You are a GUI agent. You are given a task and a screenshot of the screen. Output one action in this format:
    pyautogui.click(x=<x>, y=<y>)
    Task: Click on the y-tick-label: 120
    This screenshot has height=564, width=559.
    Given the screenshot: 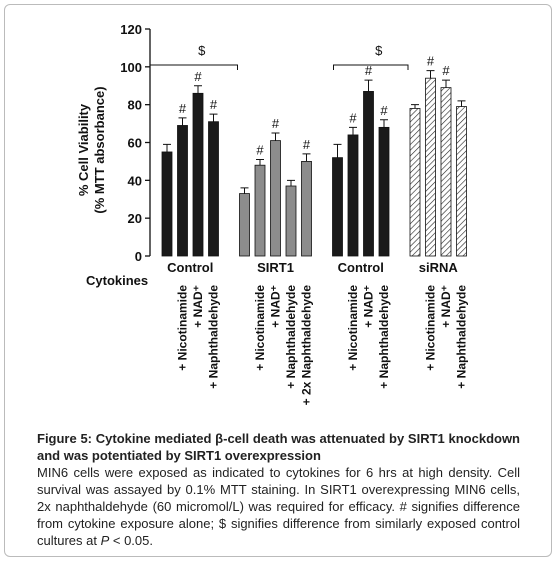 What is the action you would take?
    pyautogui.click(x=131, y=29)
    